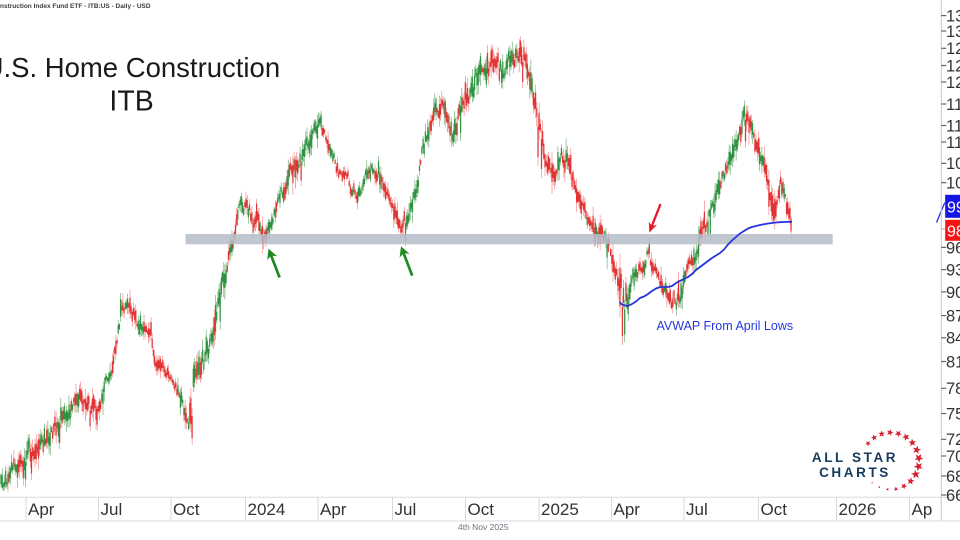 The width and height of the screenshot is (960, 540). I want to click on svg-text: 87, so click(953, 317).